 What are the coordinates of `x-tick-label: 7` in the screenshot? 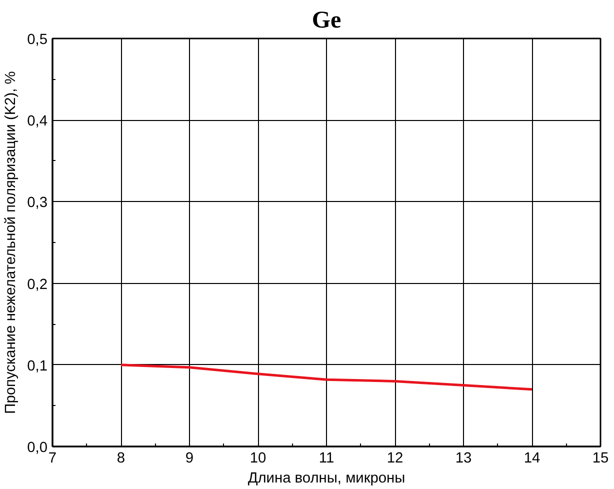 It's located at (52, 458).